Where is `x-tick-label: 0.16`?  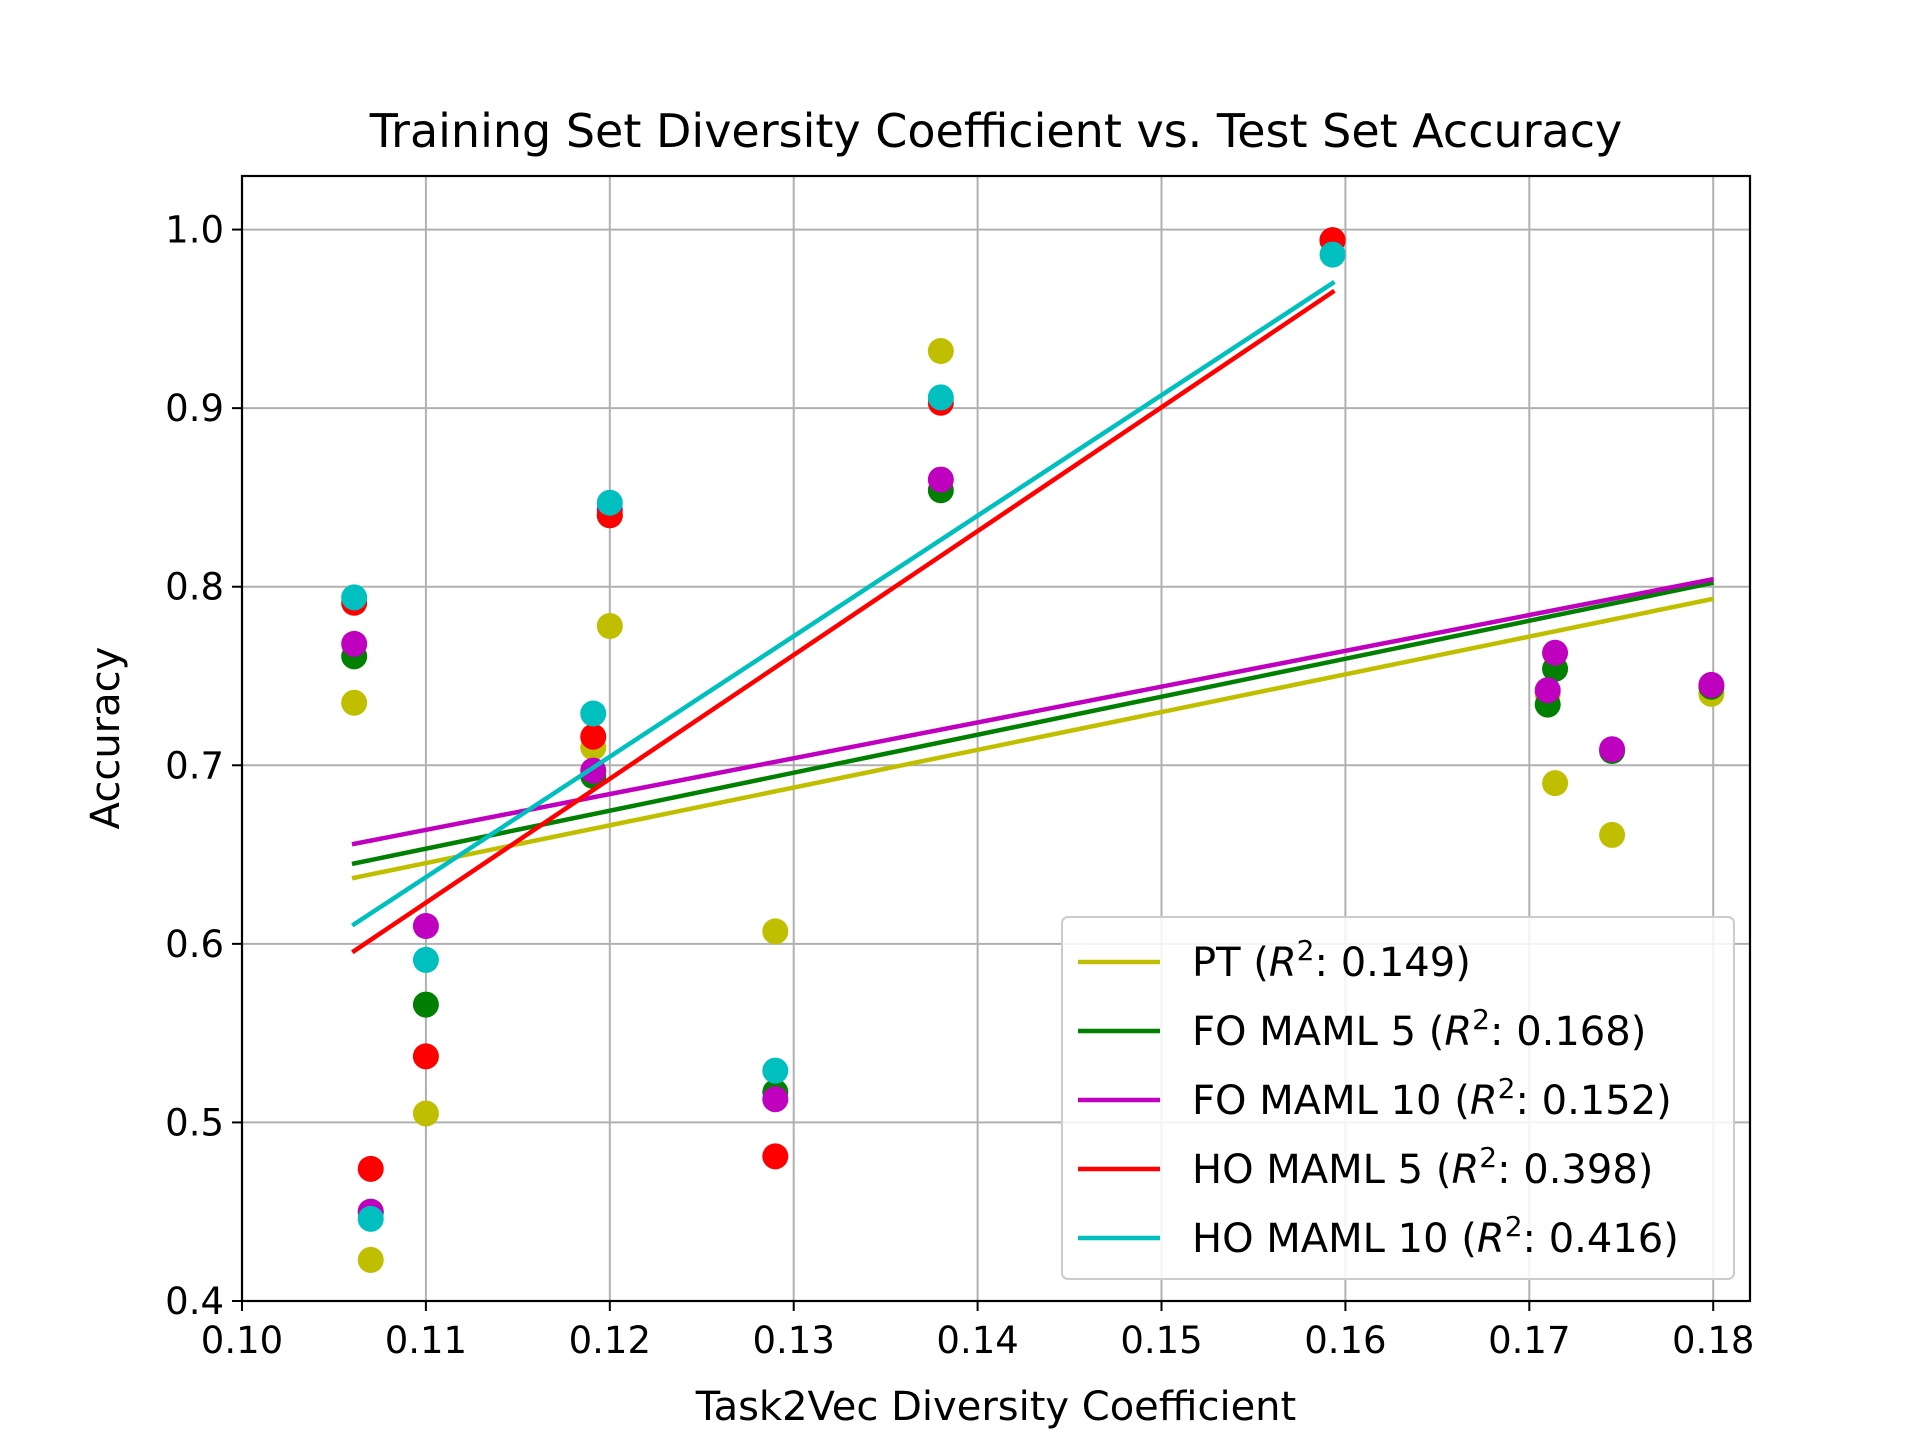
x-tick-label: 0.16 is located at coordinates (1345, 1340).